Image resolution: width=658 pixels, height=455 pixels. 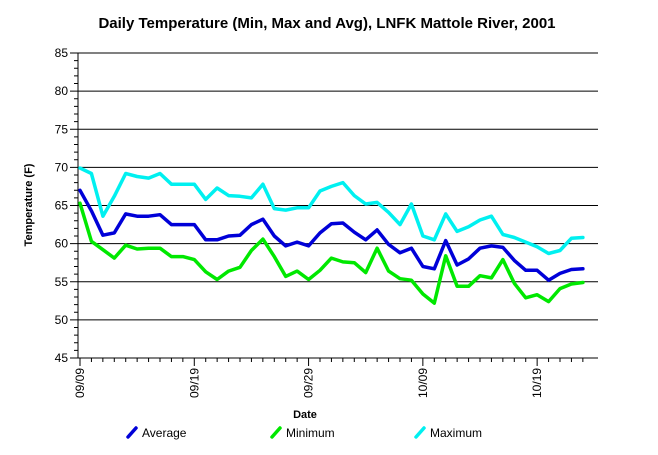 I want to click on legend-swatch-average, so click(x=132, y=432).